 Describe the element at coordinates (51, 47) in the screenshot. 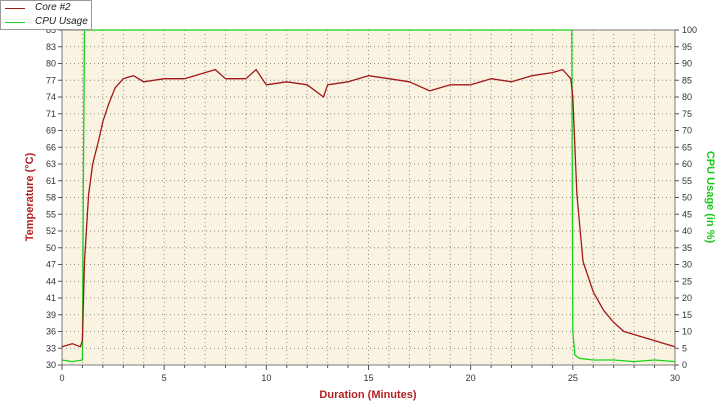

I see `y-tick-label-left: 83` at that location.